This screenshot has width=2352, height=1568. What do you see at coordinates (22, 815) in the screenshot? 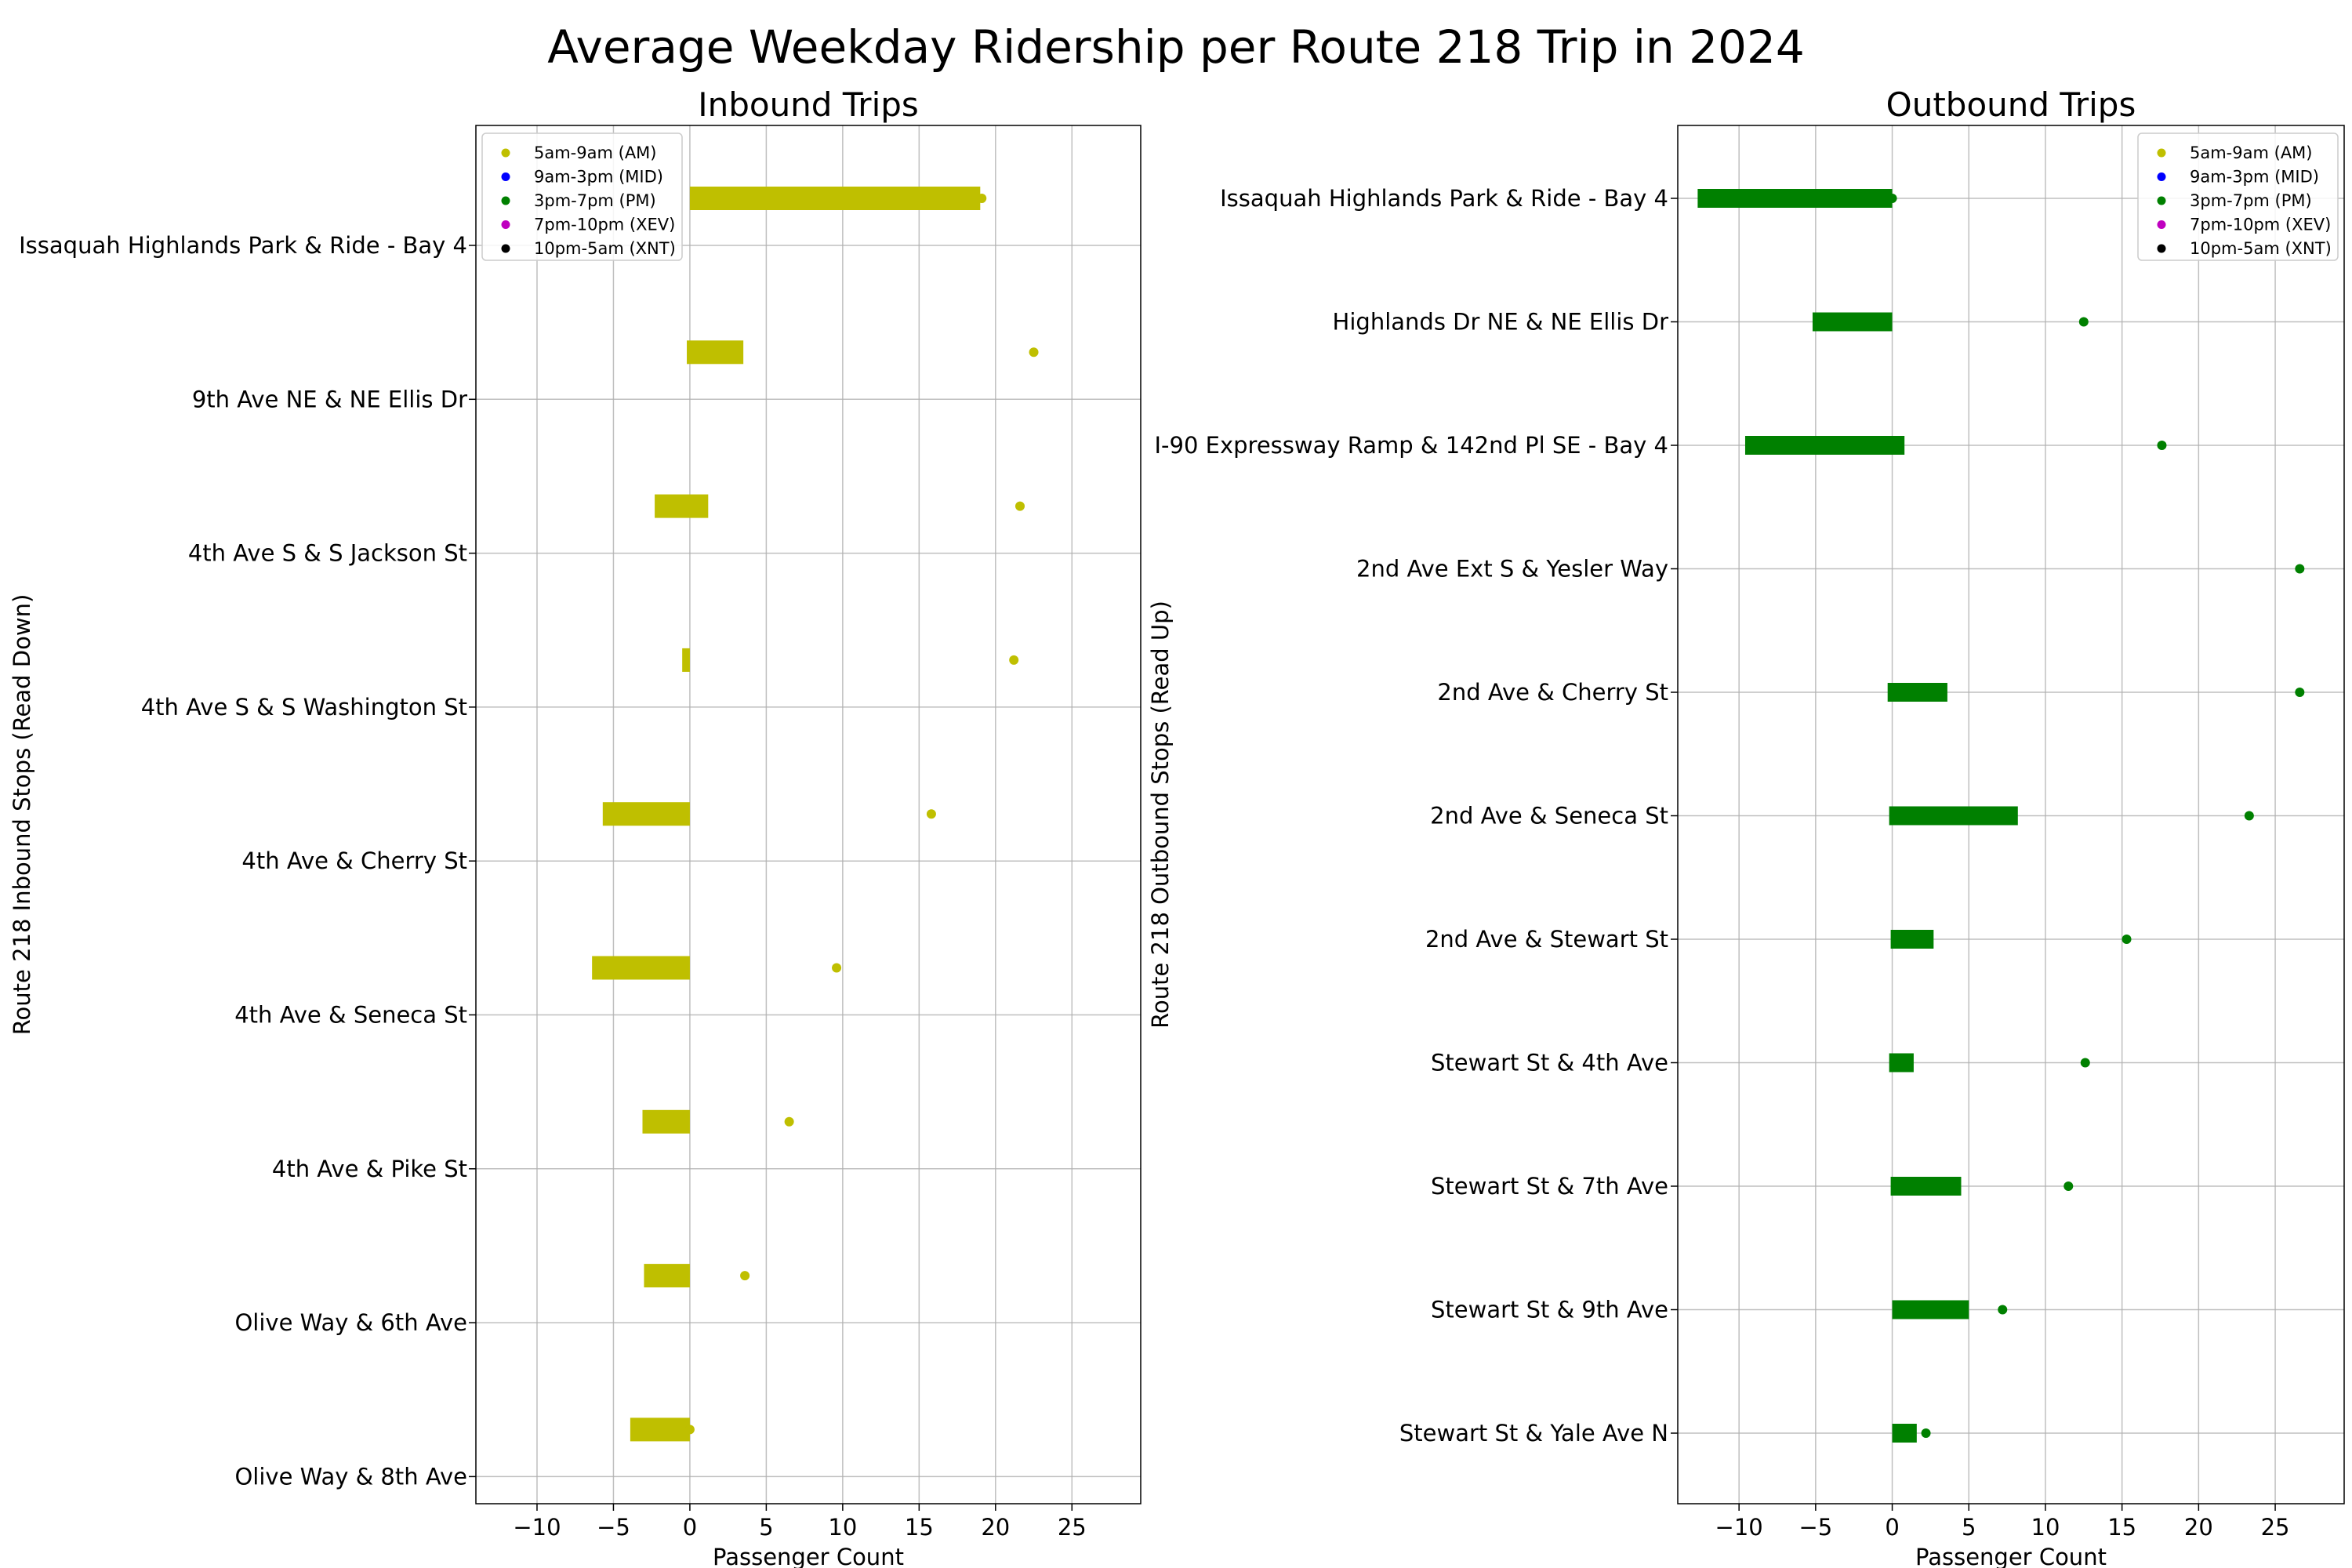
I see `y-axis-label: Route 218 Inbound Stops (Read Down)` at bounding box center [22, 815].